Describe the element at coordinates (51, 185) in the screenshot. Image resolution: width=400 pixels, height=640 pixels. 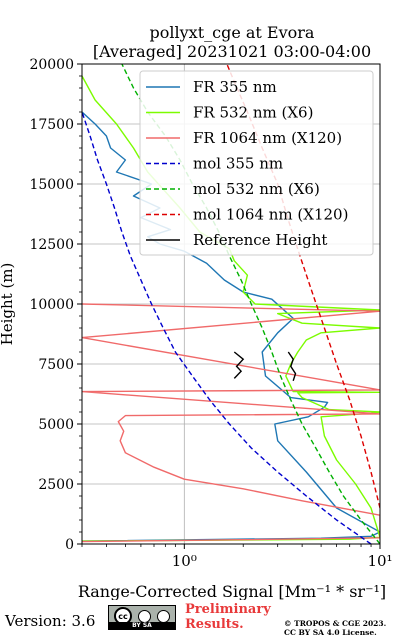
I see `y-tick-label: 15000` at that location.